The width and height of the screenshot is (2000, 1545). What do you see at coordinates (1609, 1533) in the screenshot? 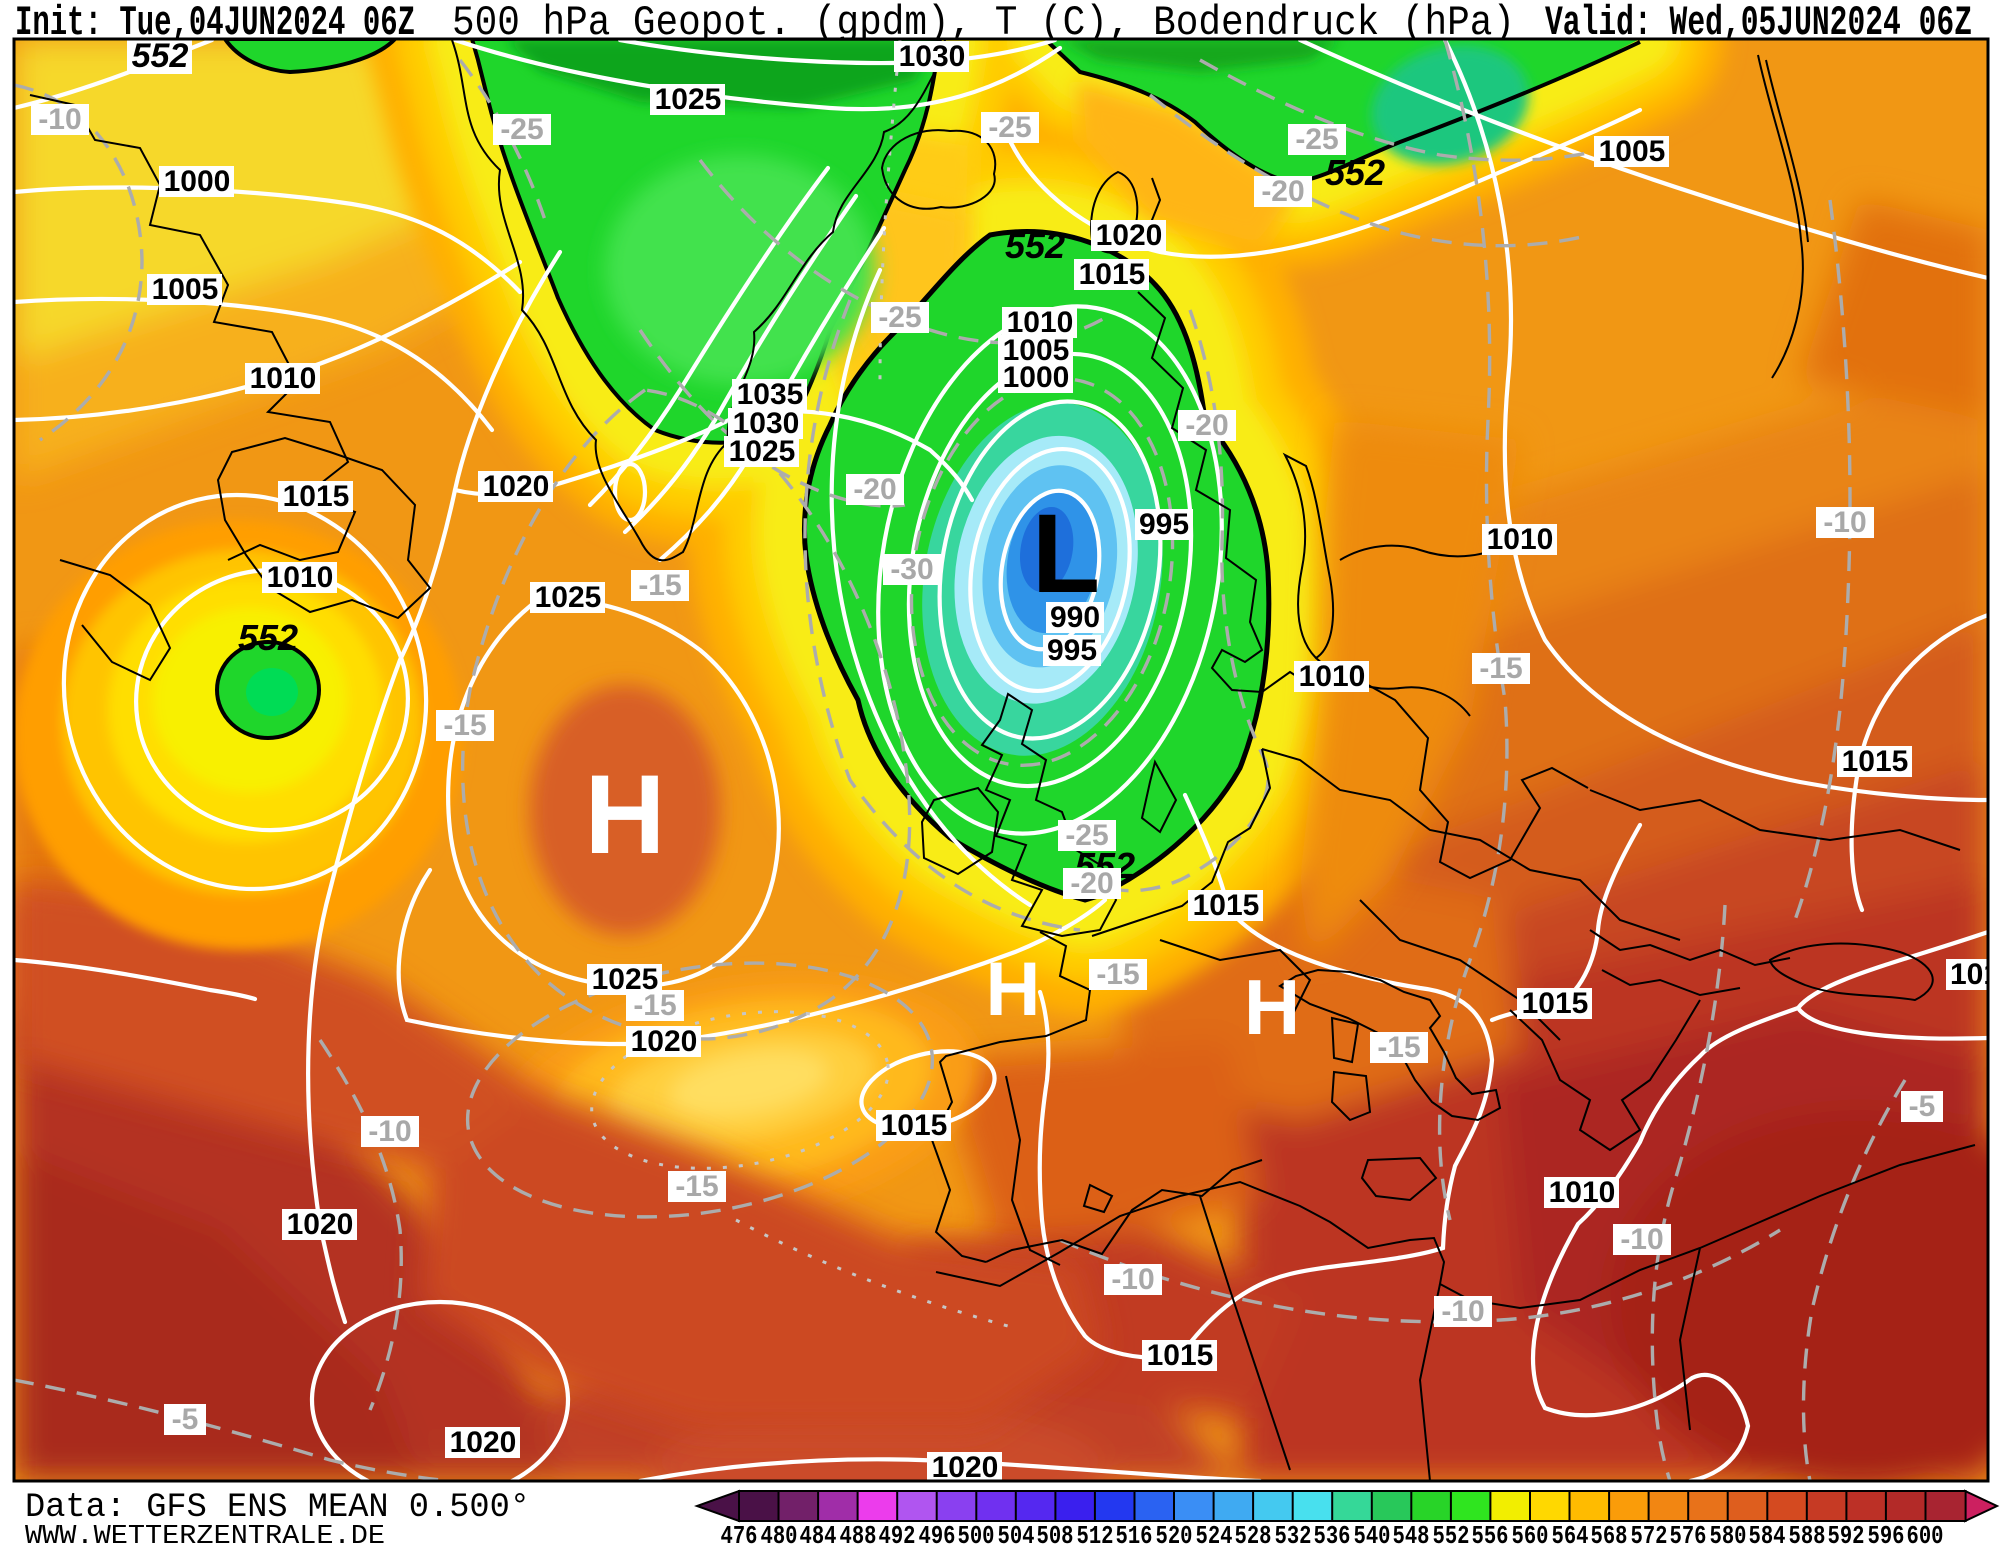
I see `svg-text: 568` at bounding box center [1609, 1533].